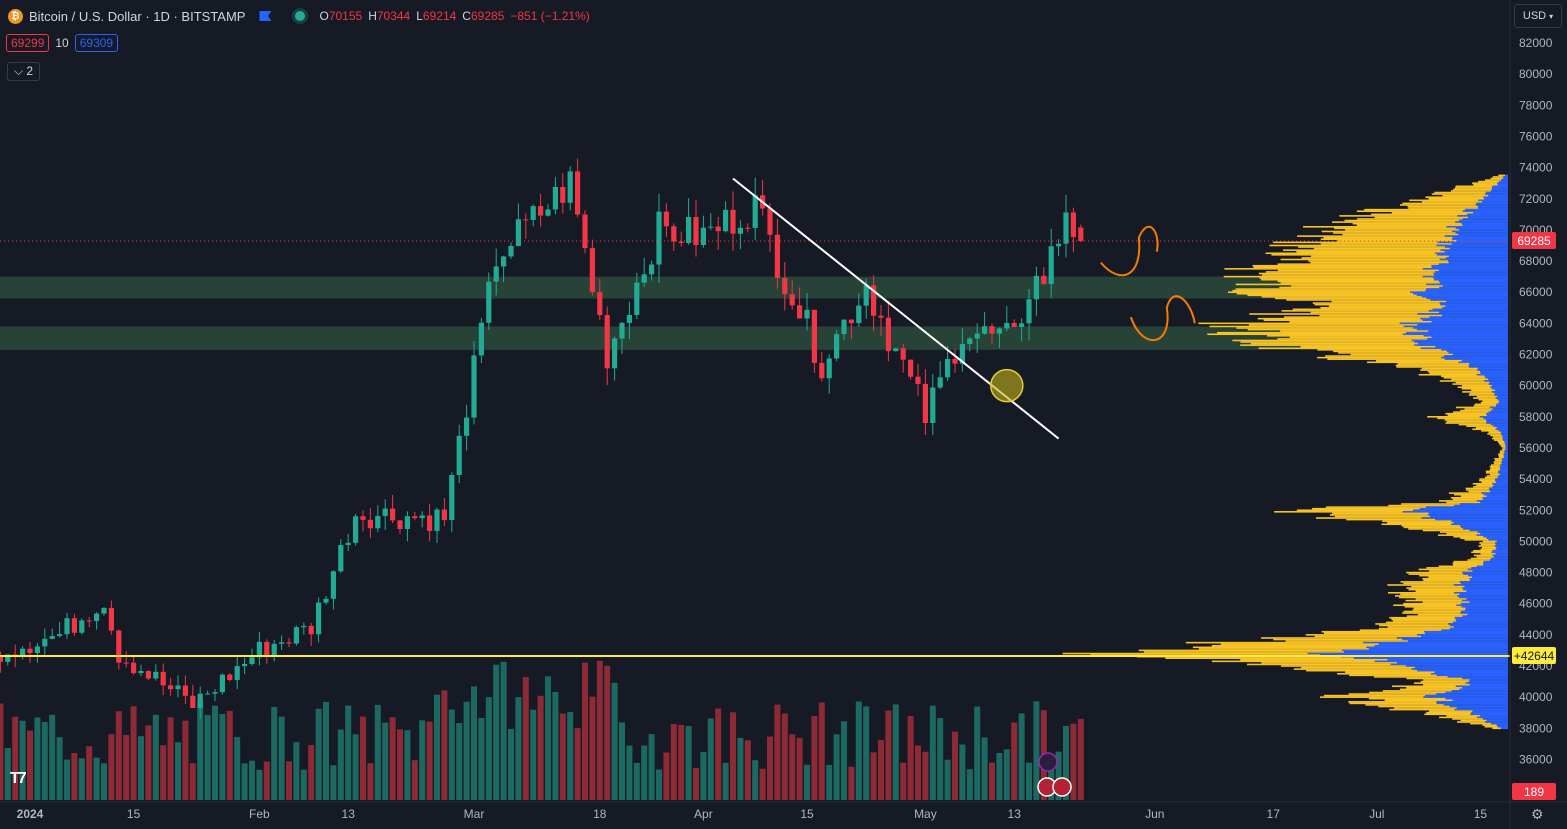 The image size is (1567, 829). Describe the element at coordinates (1054, 774) in the screenshot. I see `event-markers` at that location.